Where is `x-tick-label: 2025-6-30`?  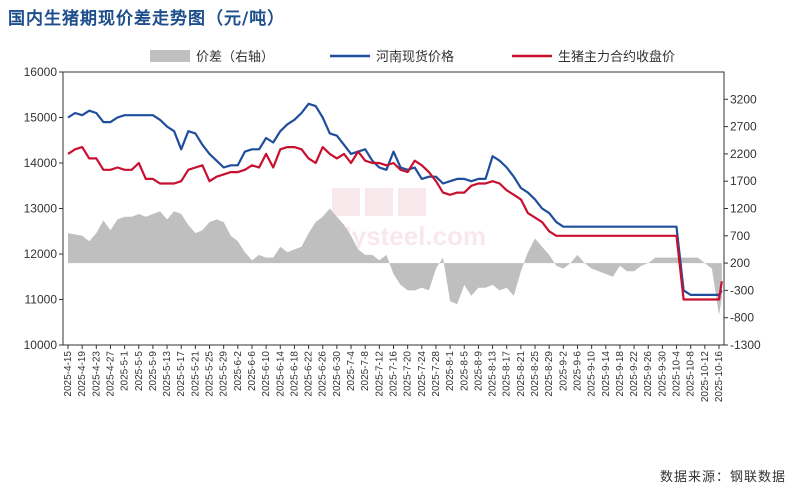 x-tick-label: 2025-6-30 is located at coordinates (337, 374).